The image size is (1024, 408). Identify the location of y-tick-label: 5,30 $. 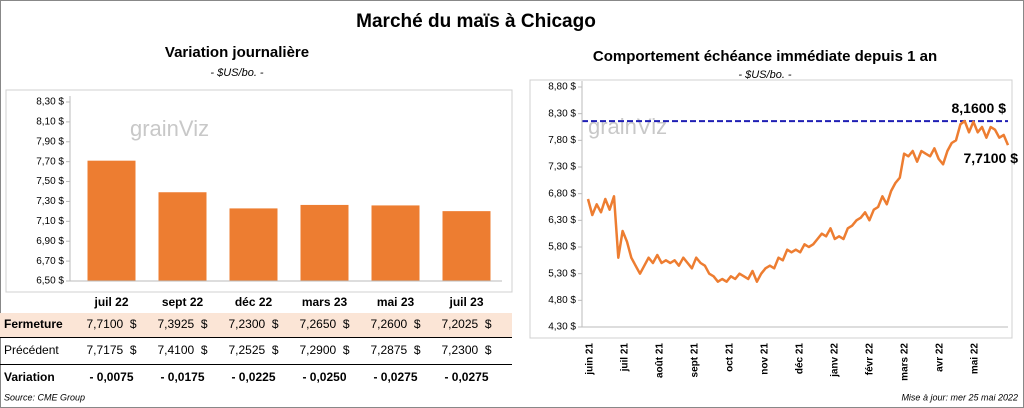
(562, 273).